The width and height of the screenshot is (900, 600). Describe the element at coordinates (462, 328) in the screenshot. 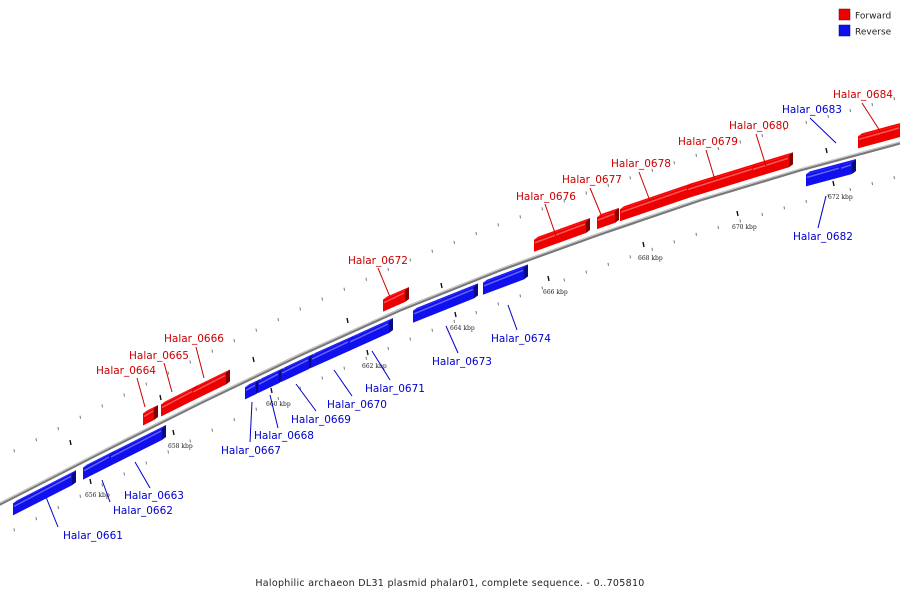

I see `tick-label: 664 kbp` at that location.